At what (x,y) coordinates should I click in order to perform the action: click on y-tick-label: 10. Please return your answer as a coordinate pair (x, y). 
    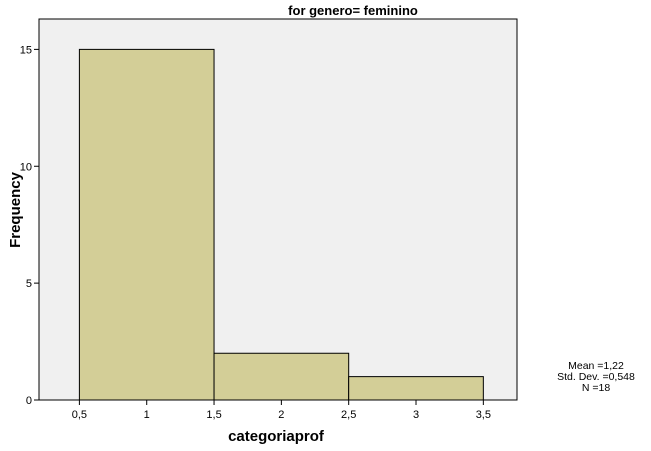
    Looking at the image, I should click on (26, 167).